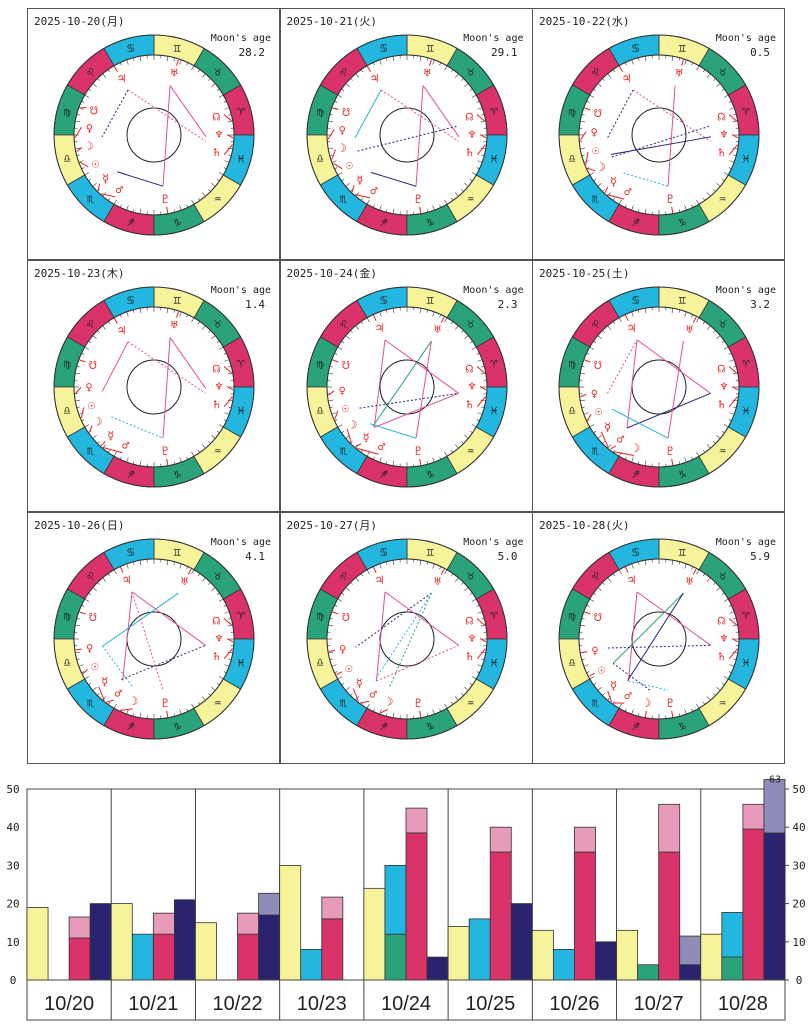 Image resolution: width=810 pixels, height=1024 pixels. I want to click on sun-icon: ☉, so click(348, 668).